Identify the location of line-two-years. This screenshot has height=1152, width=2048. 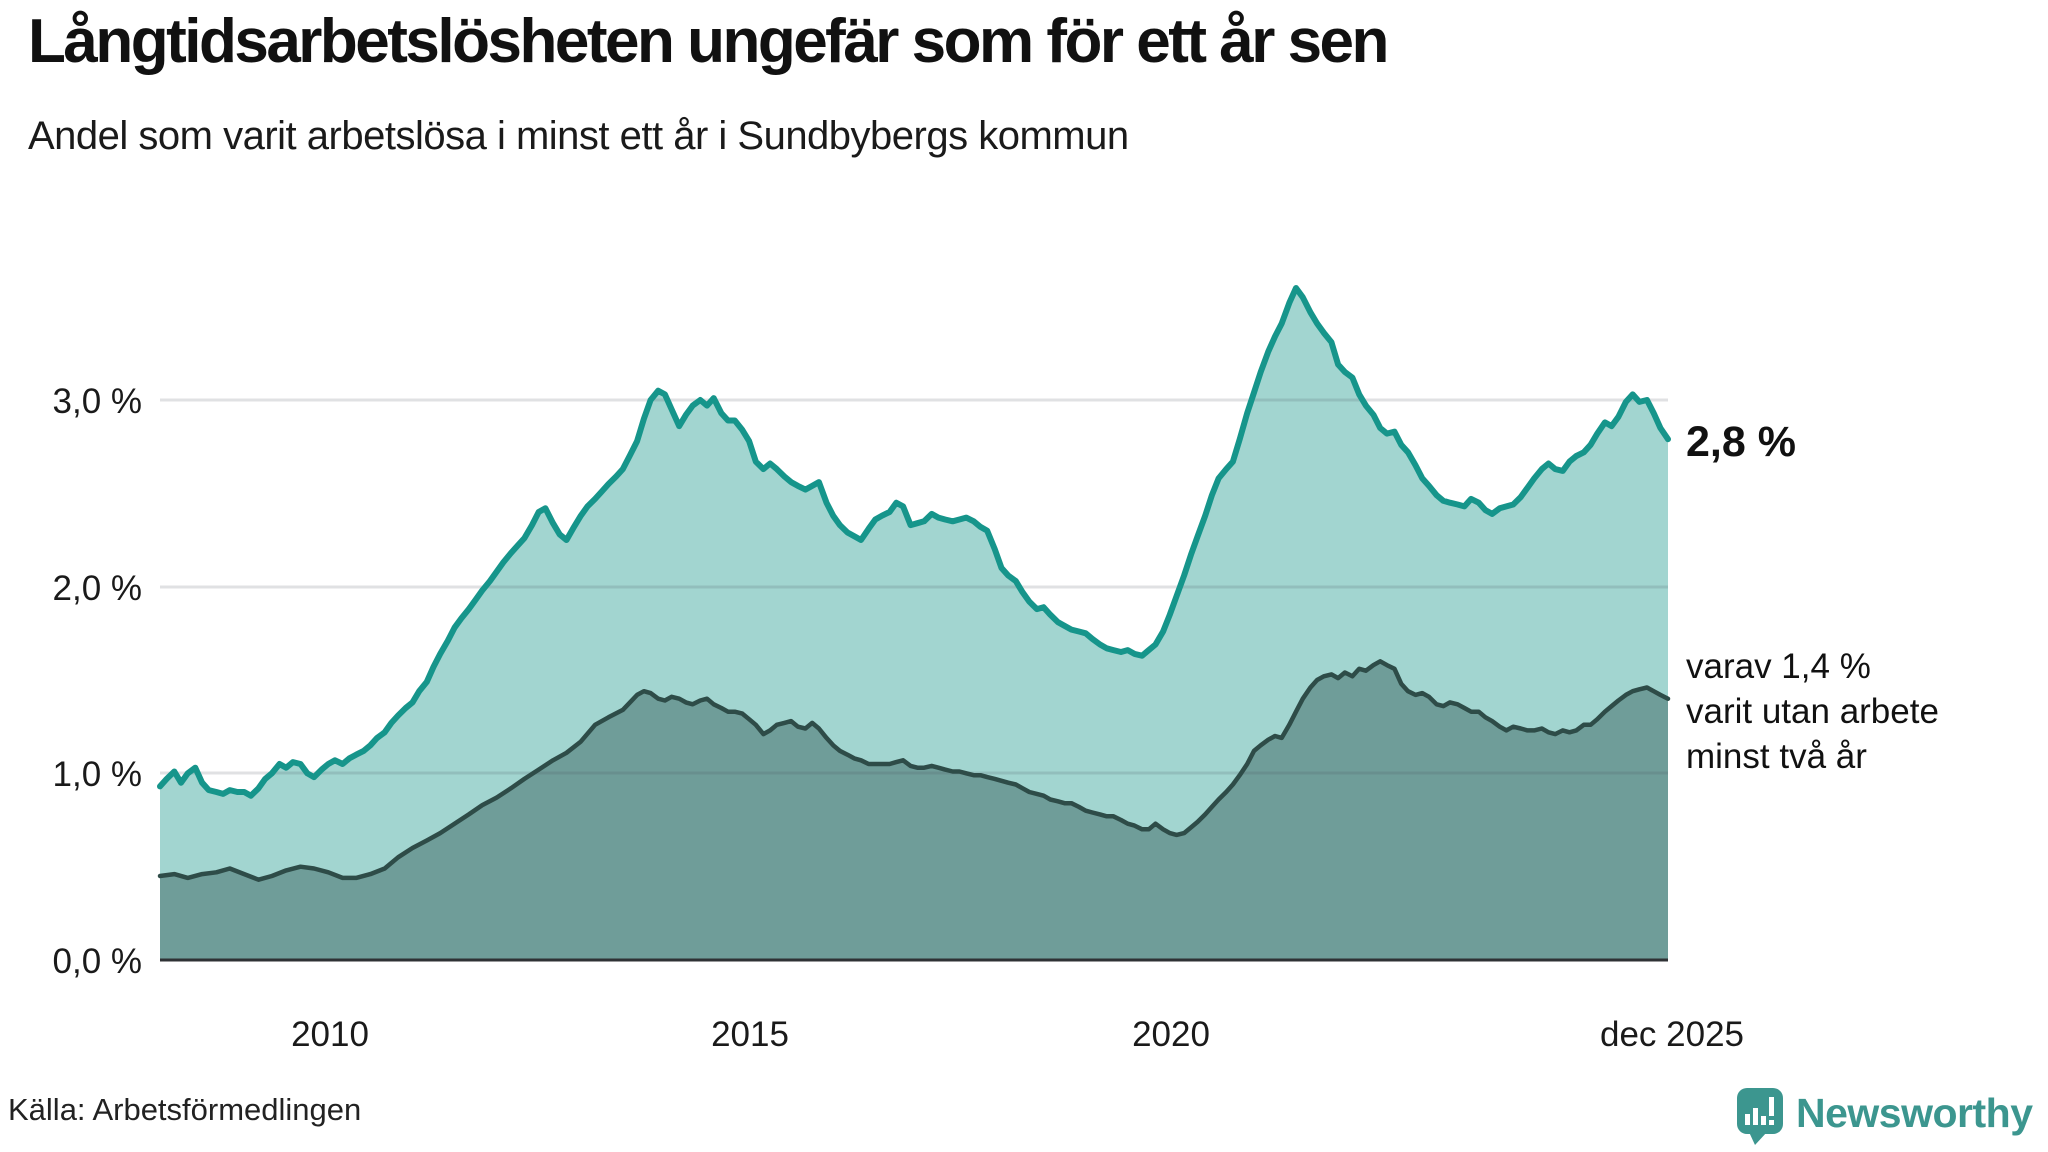
(914, 770).